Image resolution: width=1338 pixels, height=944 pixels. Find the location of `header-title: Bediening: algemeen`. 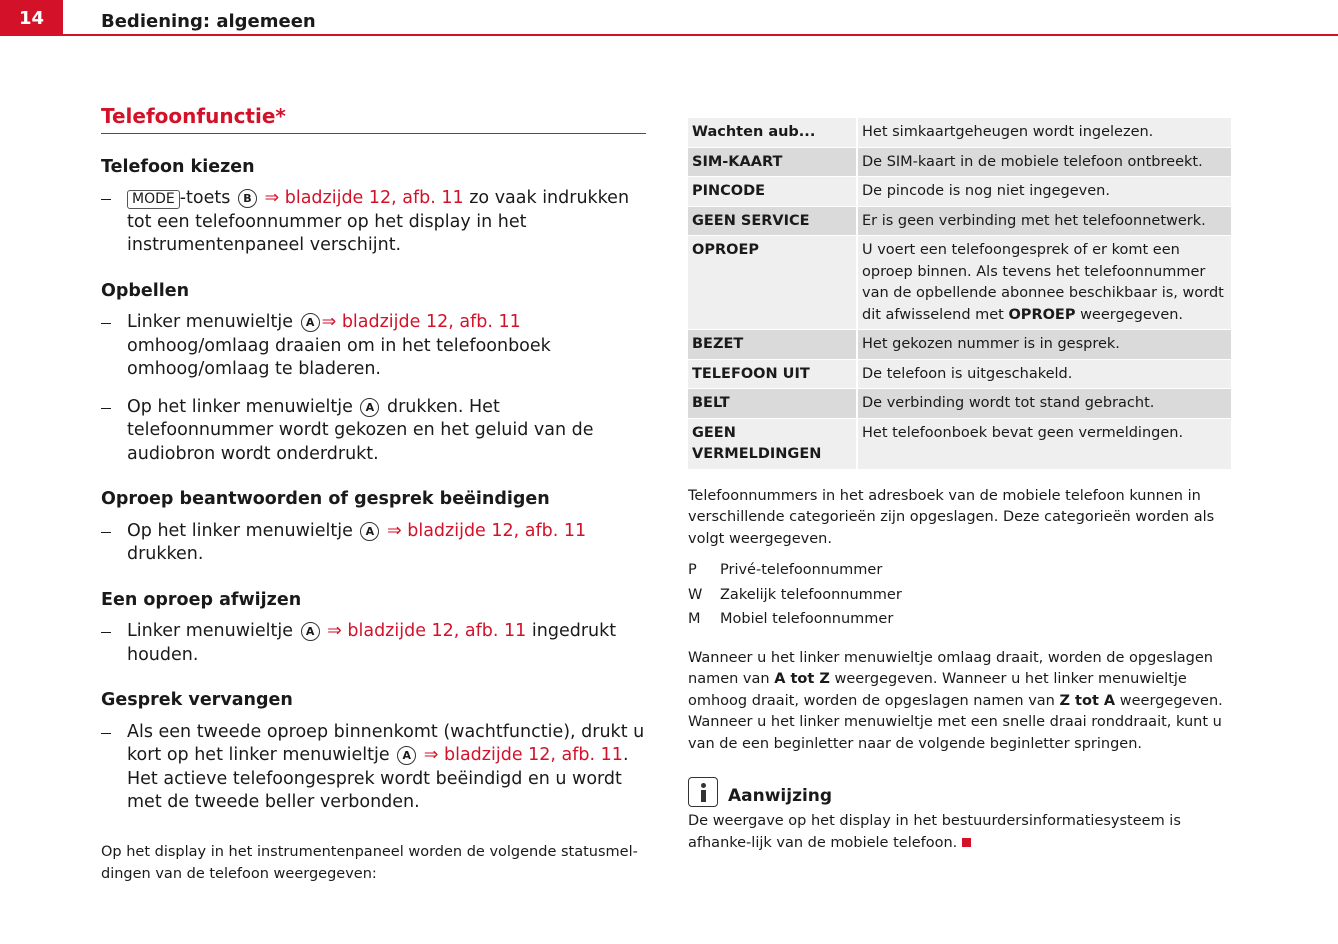

header-title: Bediening: algemeen is located at coordinates (208, 21).